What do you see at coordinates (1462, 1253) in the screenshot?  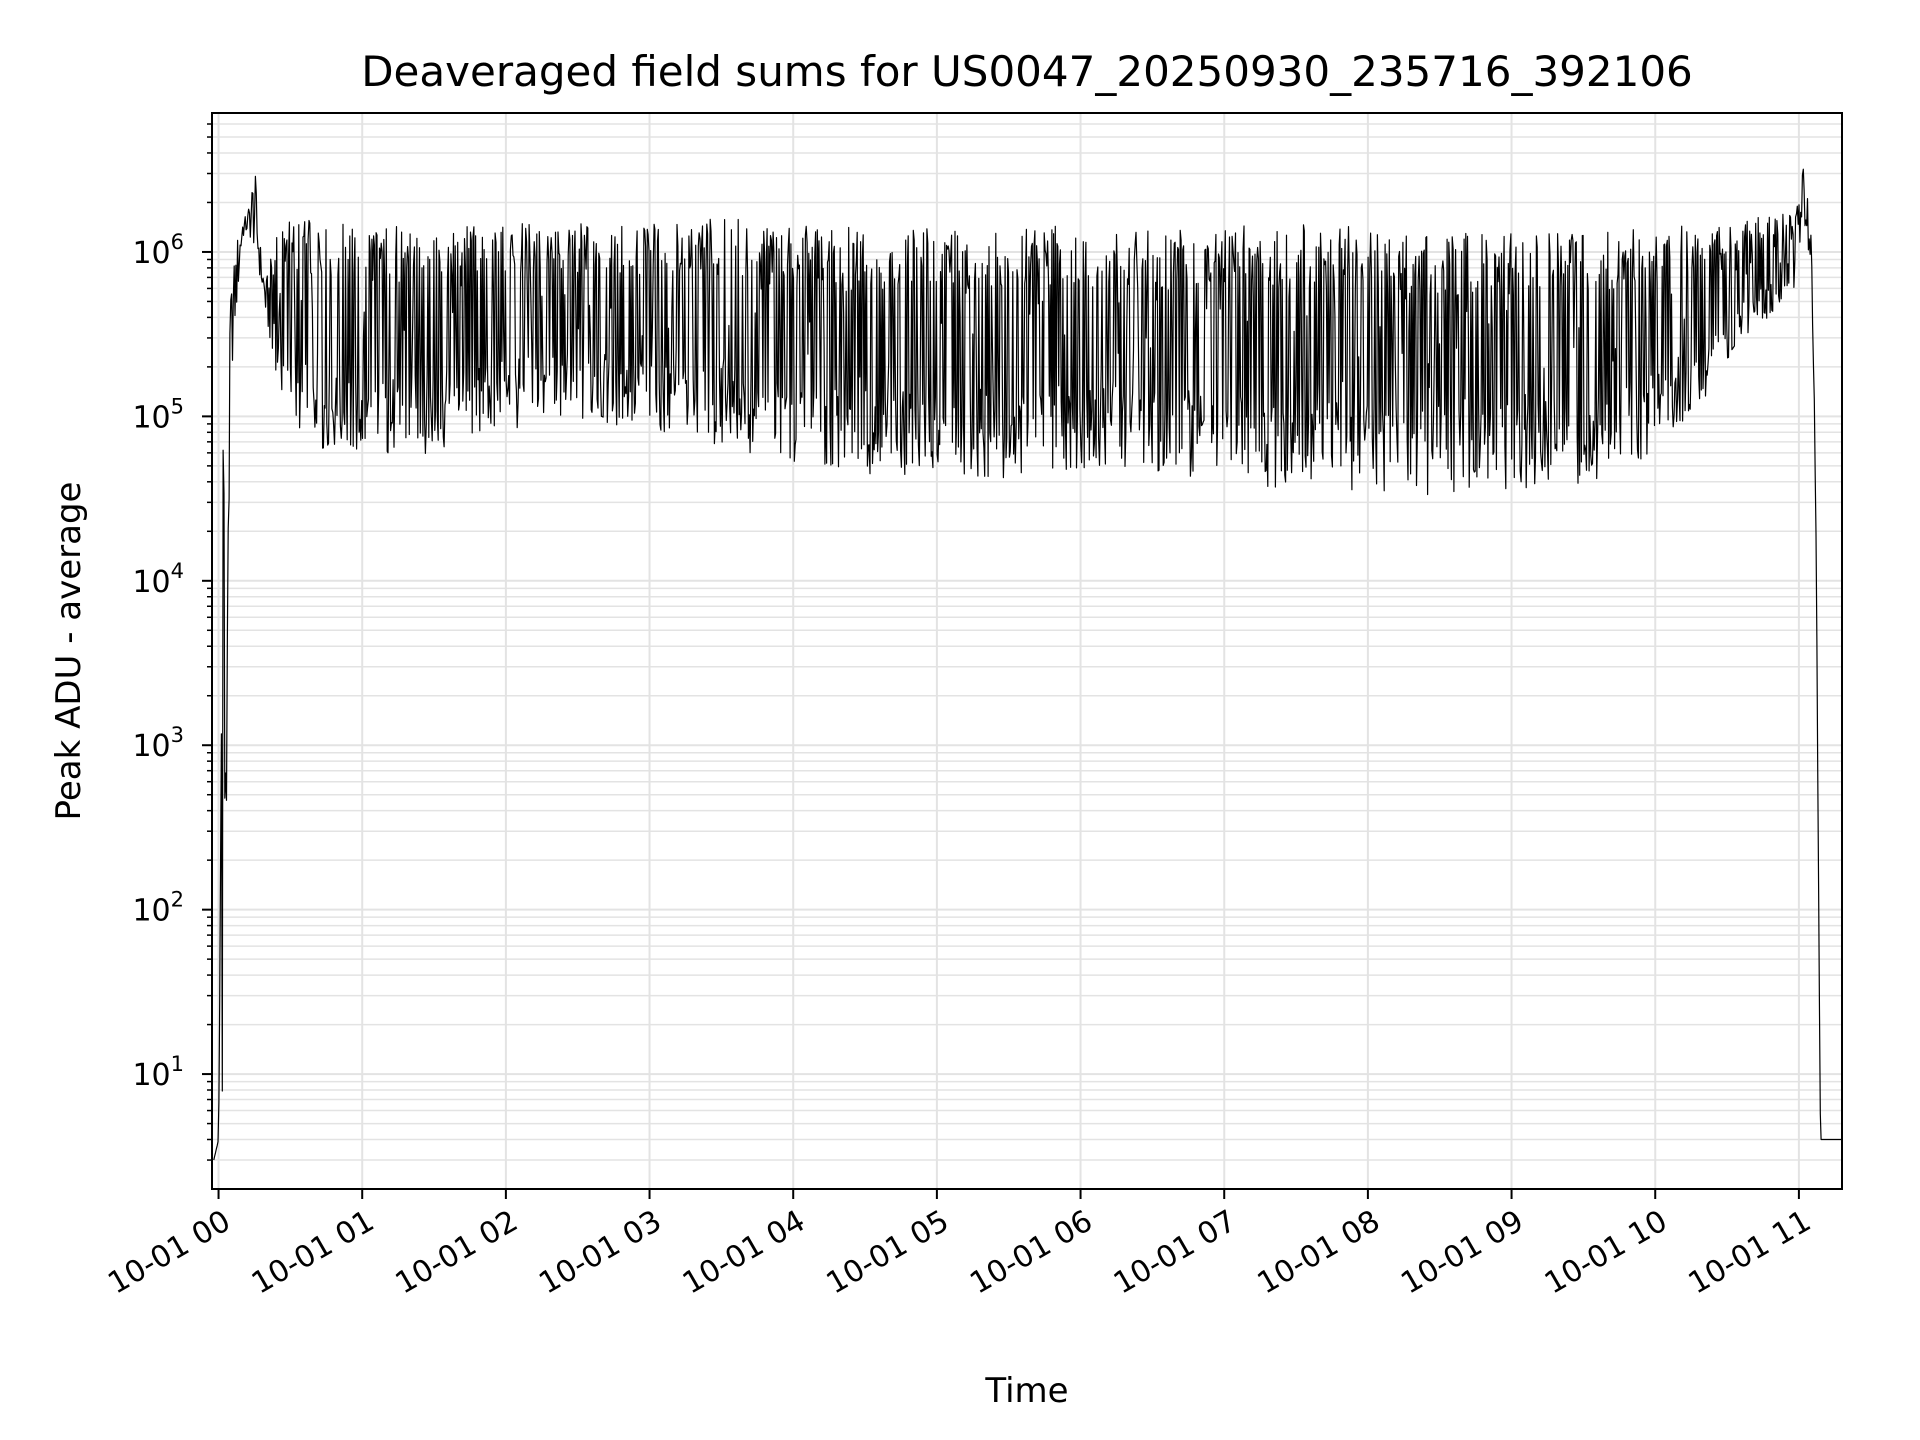 I see `x-tick-label: 10-01 09` at bounding box center [1462, 1253].